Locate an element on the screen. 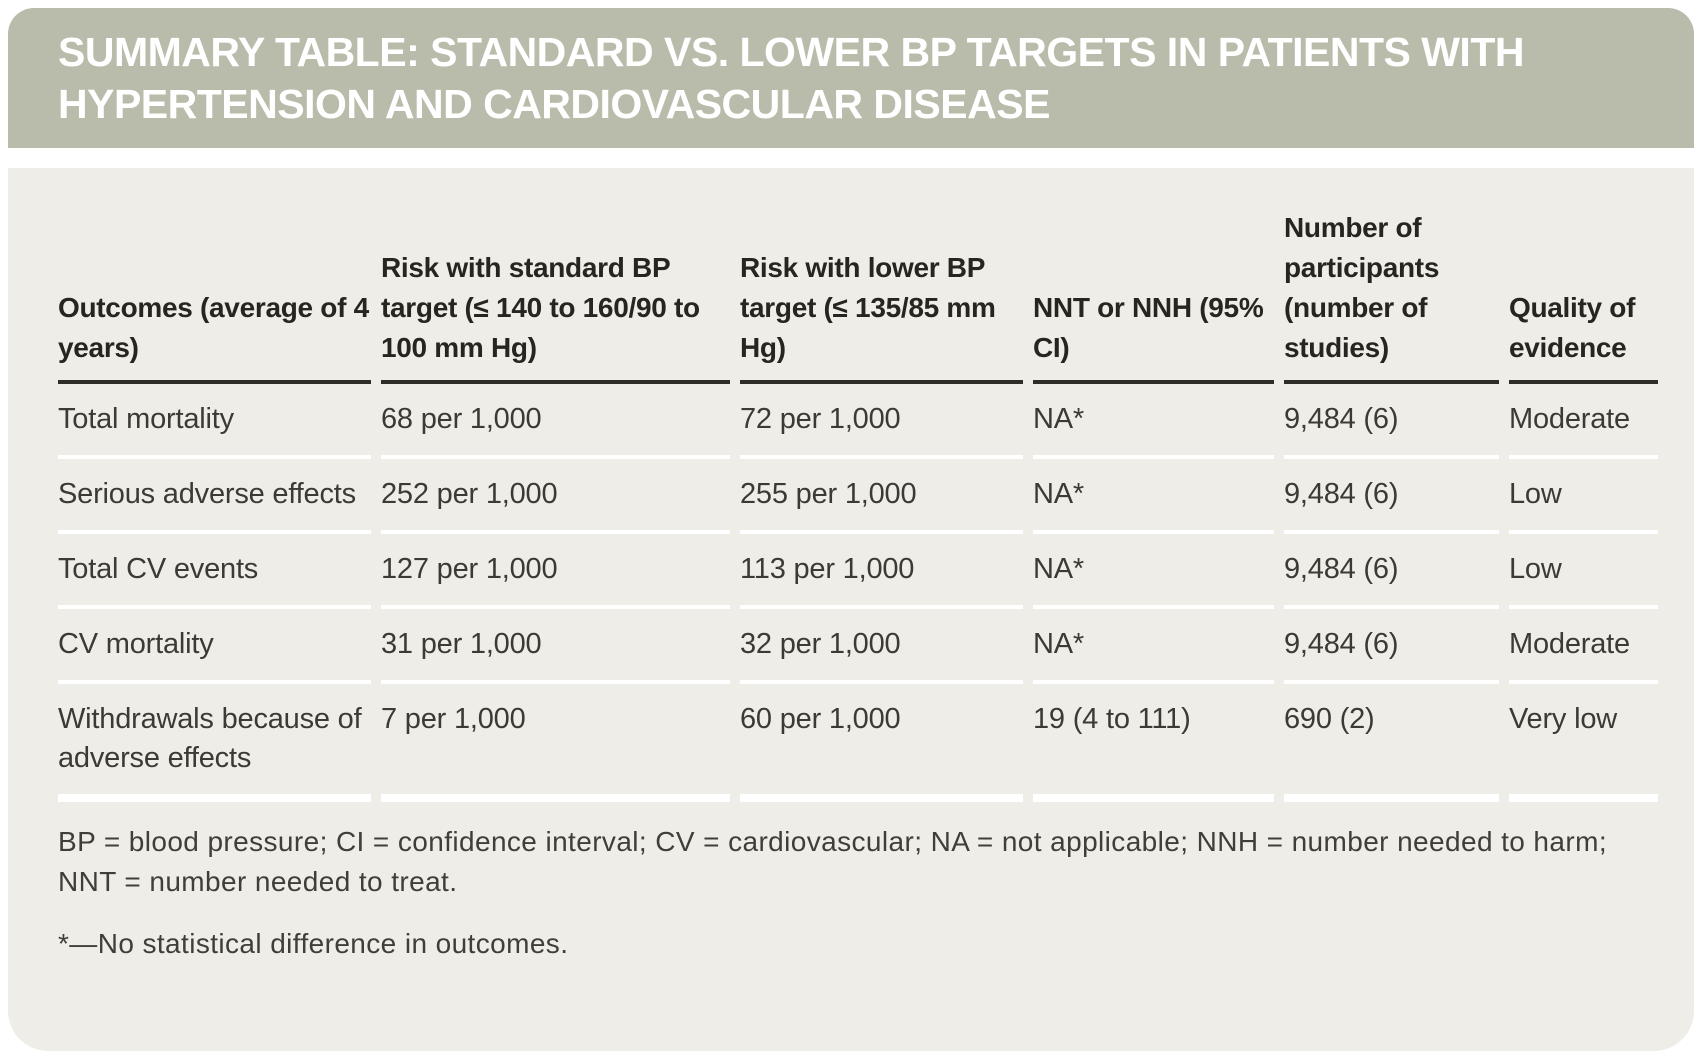 This screenshot has width=1702, height=1059. col-header-quality: Quality of evidence is located at coordinates (1583, 336).